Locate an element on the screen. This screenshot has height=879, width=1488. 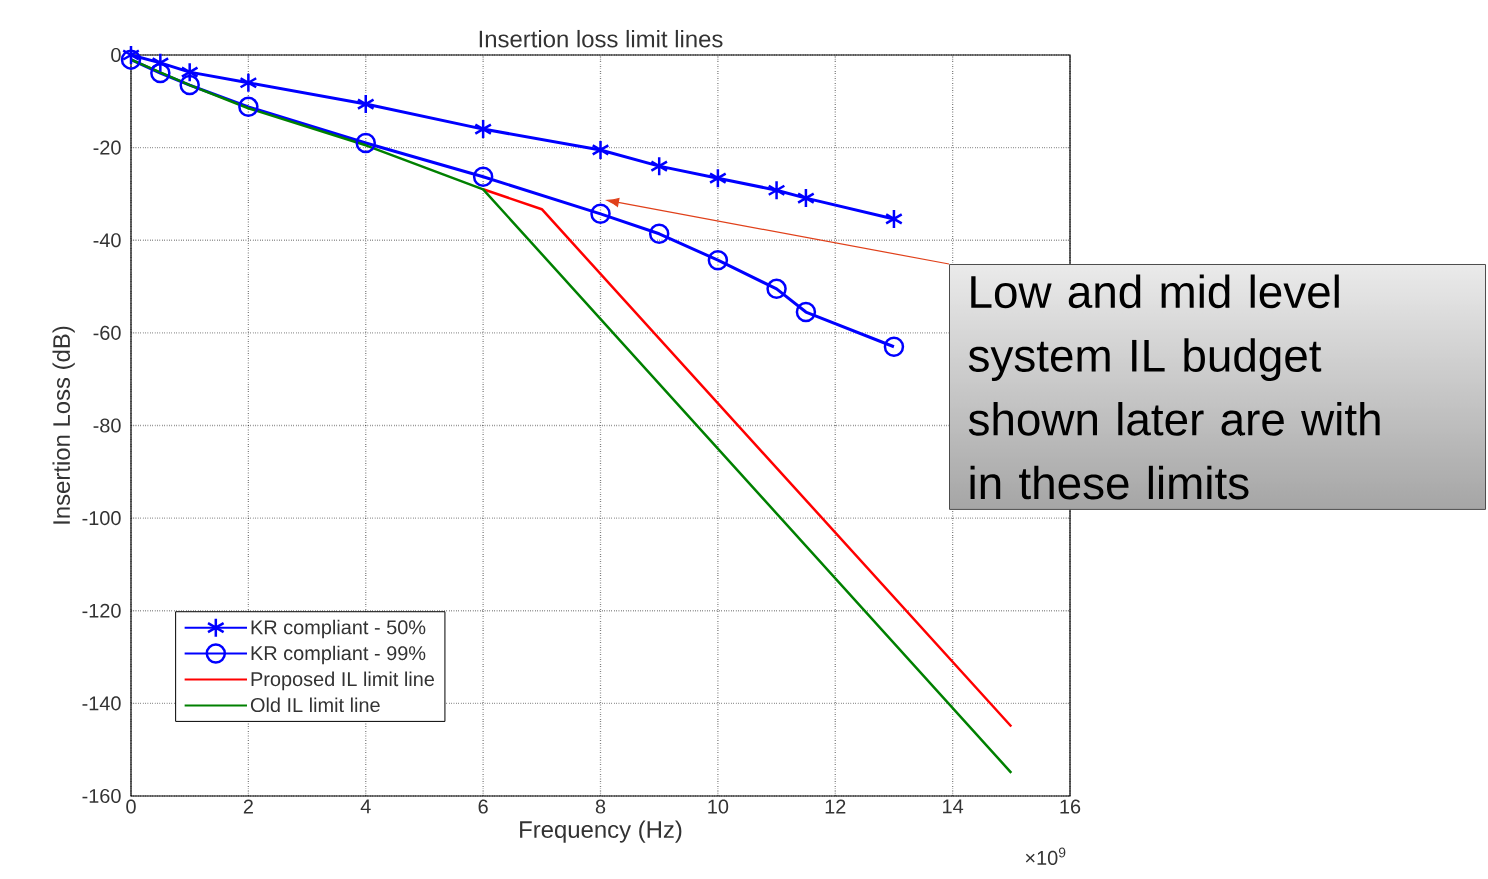
y-tick-label: -20 is located at coordinates (107, 147).